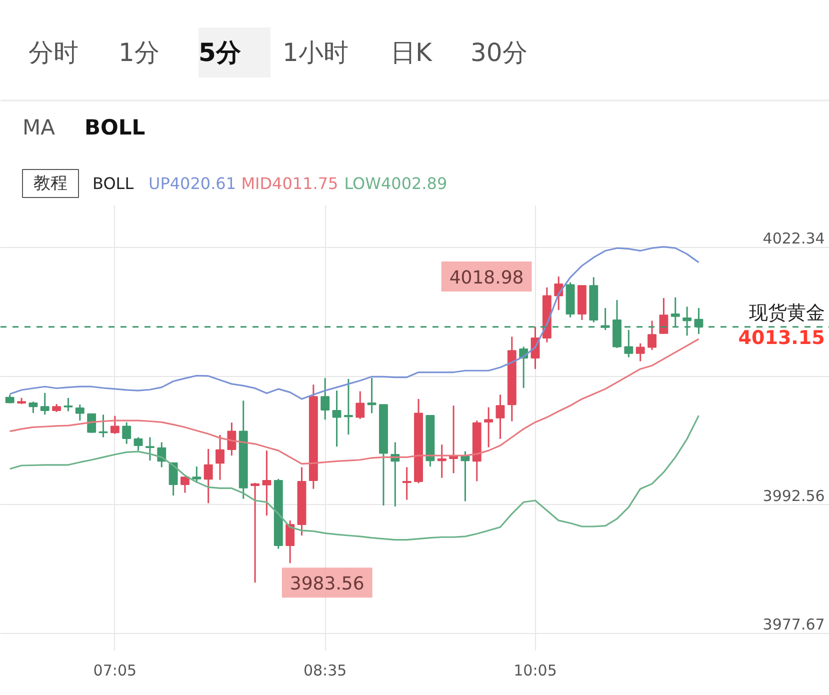 This screenshot has height=695, width=829. Describe the element at coordinates (793, 624) in the screenshot. I see `y-tick-label: 3977.67` at that location.